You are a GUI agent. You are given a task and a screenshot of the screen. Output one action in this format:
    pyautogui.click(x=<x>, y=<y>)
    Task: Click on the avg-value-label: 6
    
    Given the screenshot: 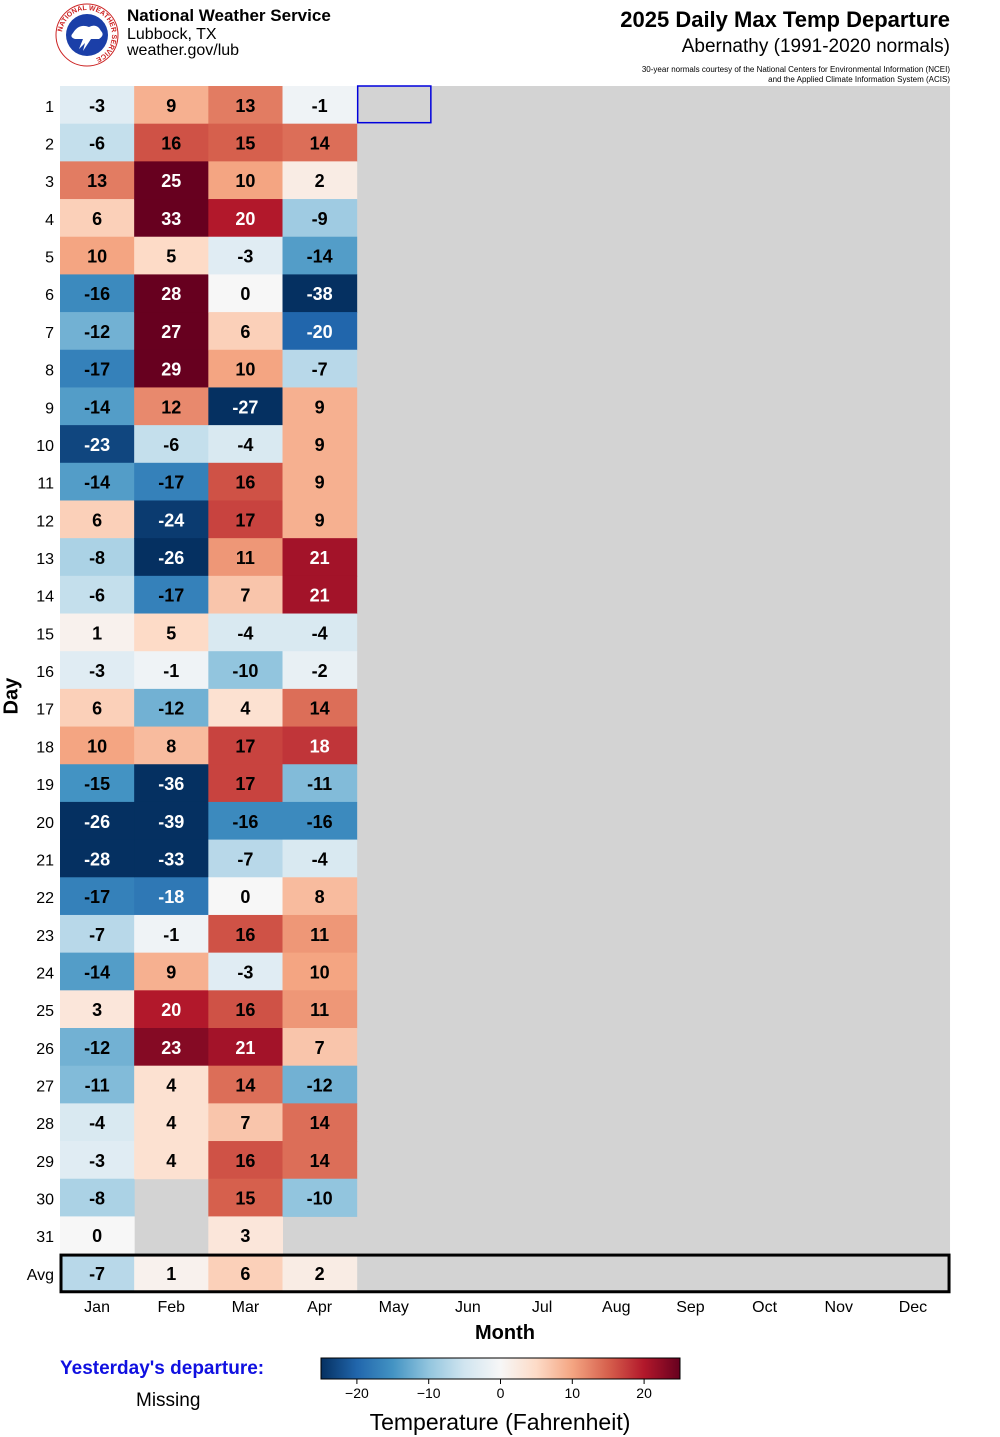 What is the action you would take?
    pyautogui.click(x=245, y=1274)
    